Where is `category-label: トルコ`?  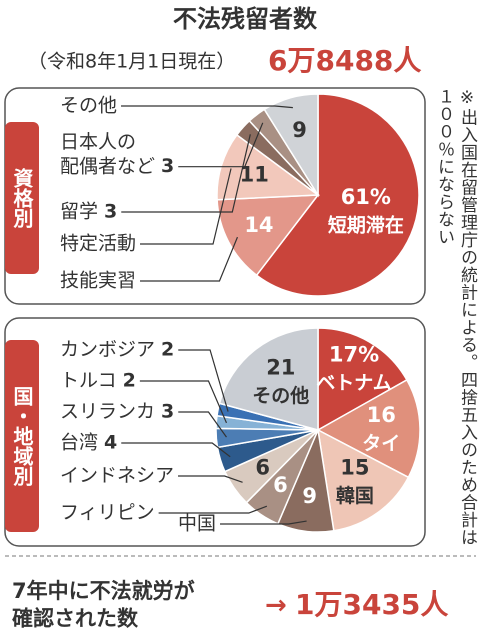
category-label: トルコ is located at coordinates (88, 381).